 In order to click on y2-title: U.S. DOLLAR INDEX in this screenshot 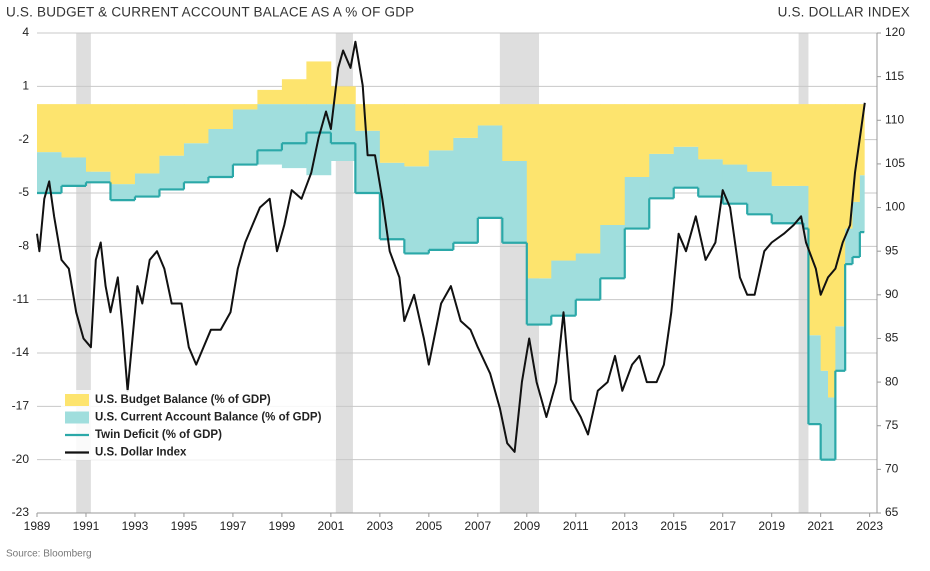, I will do `click(844, 12)`.